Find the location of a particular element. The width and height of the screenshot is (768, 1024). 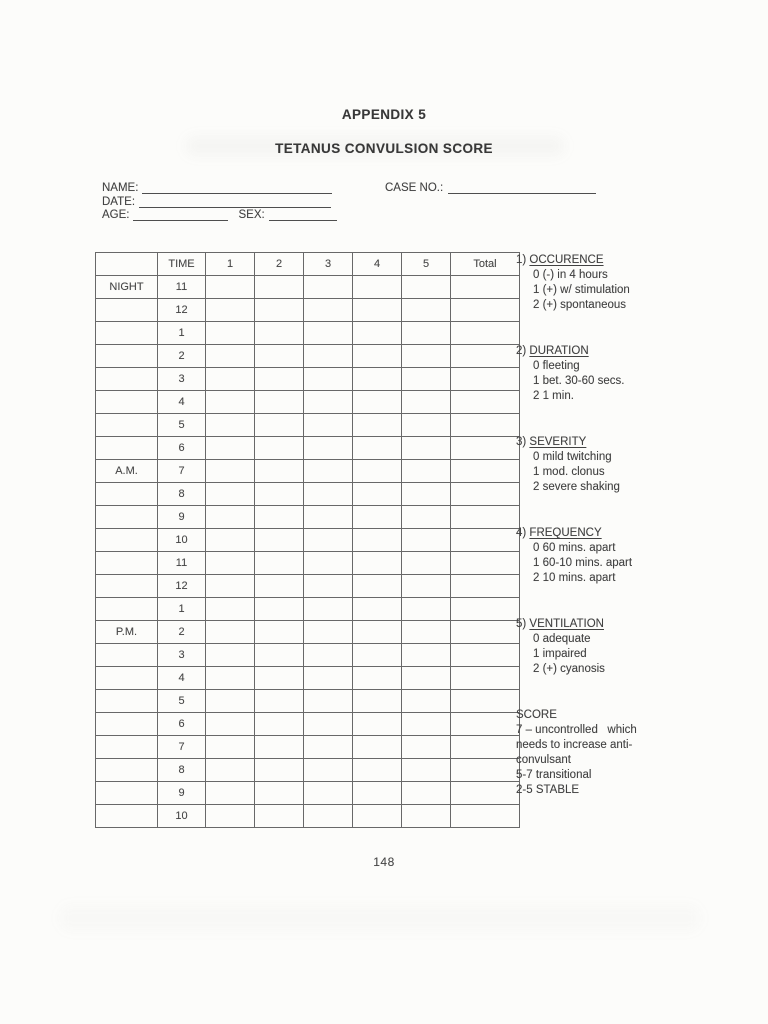

time-cell: 5 is located at coordinates (181, 701).